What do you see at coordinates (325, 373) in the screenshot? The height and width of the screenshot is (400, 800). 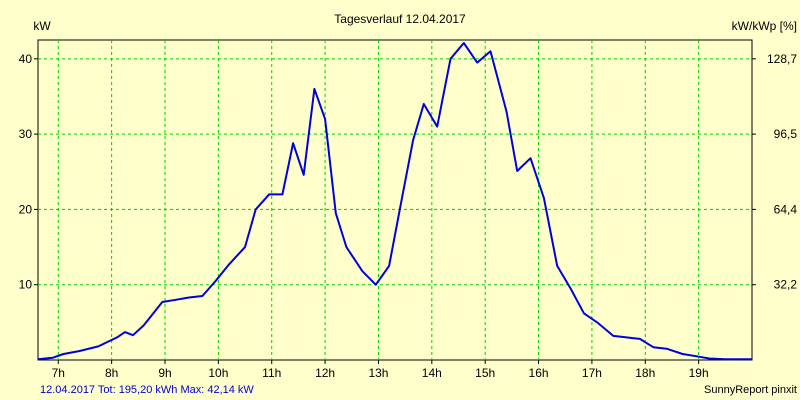 I see `x-tick-label: 12h` at bounding box center [325, 373].